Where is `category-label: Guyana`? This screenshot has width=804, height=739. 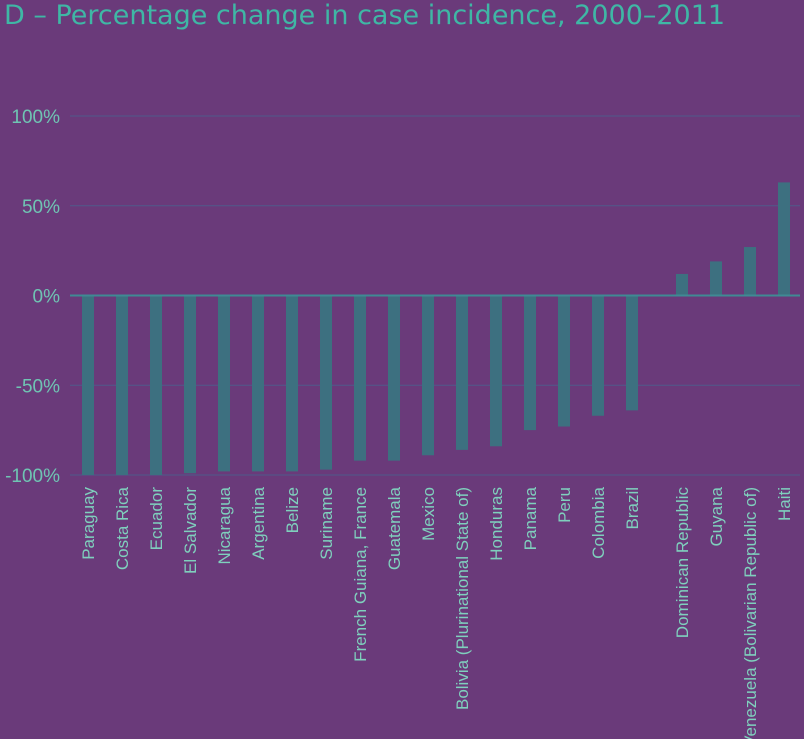 category-label: Guyana is located at coordinates (716, 516).